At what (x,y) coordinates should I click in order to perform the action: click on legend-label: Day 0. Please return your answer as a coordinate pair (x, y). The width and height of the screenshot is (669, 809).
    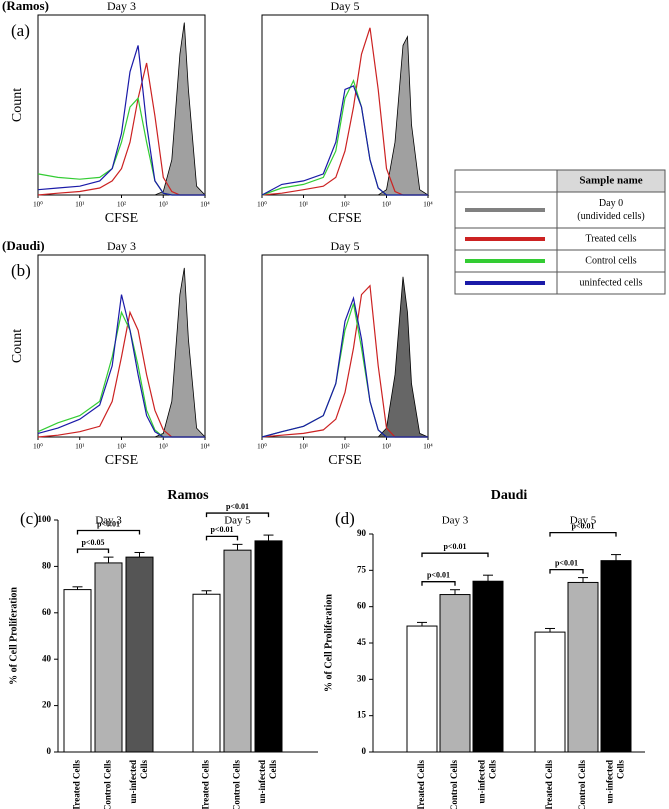
    Looking at the image, I should click on (611, 203).